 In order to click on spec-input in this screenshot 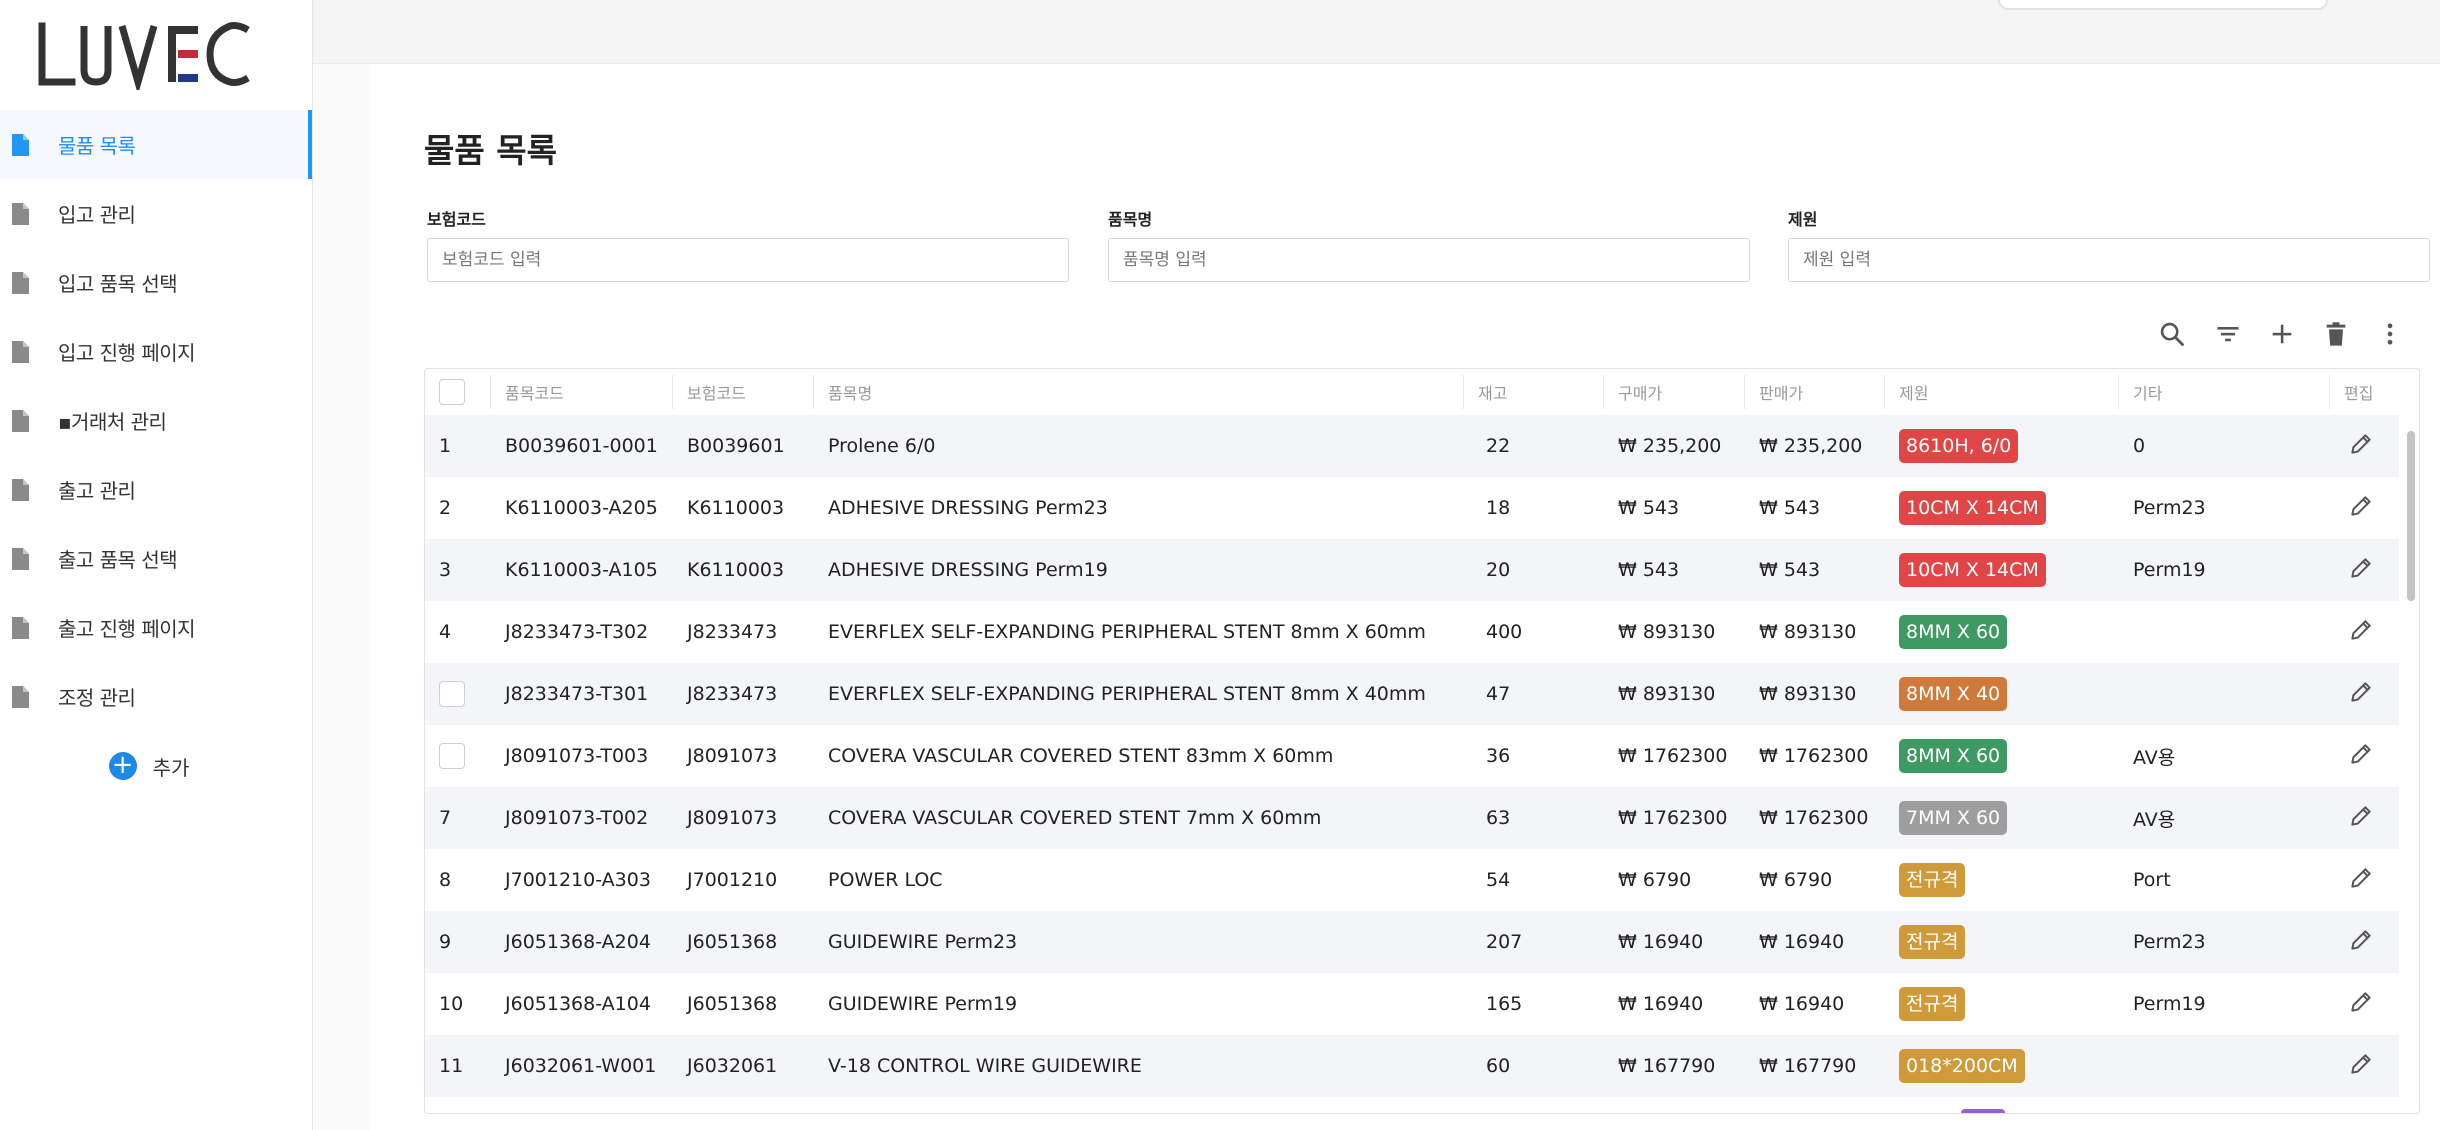, I will do `click(2109, 260)`.